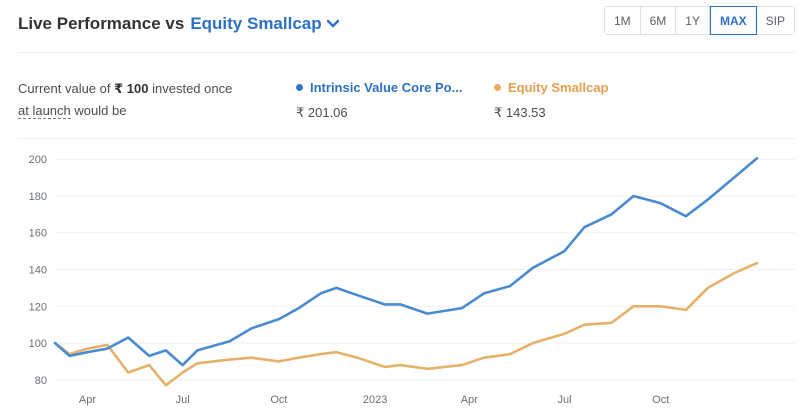 This screenshot has height=411, width=800. I want to click on x-tick-label: 2023, so click(375, 400).